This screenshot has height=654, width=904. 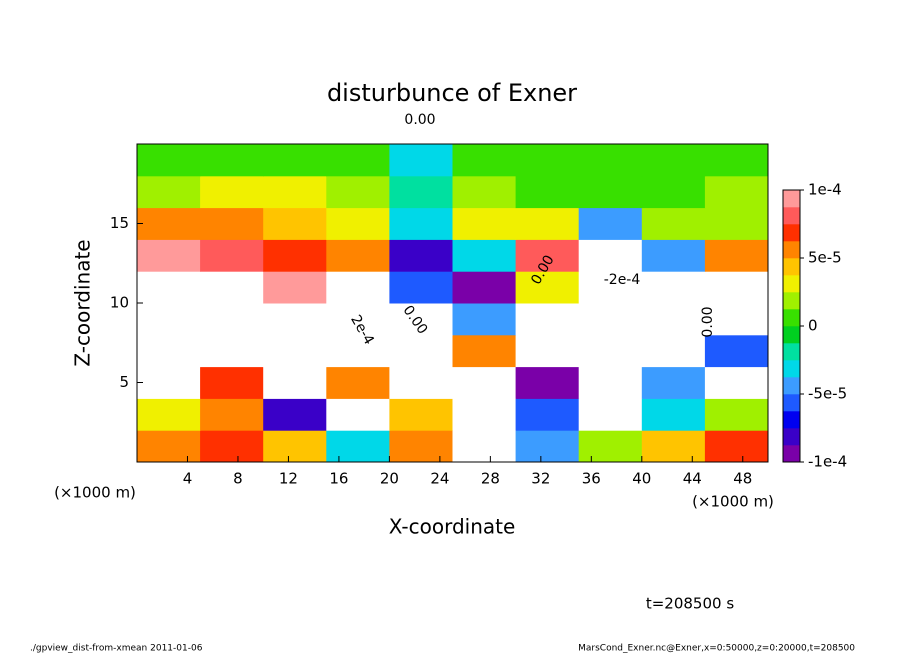 What do you see at coordinates (825, 258) in the screenshot?
I see `colorbar-tick-label: 5e-5` at bounding box center [825, 258].